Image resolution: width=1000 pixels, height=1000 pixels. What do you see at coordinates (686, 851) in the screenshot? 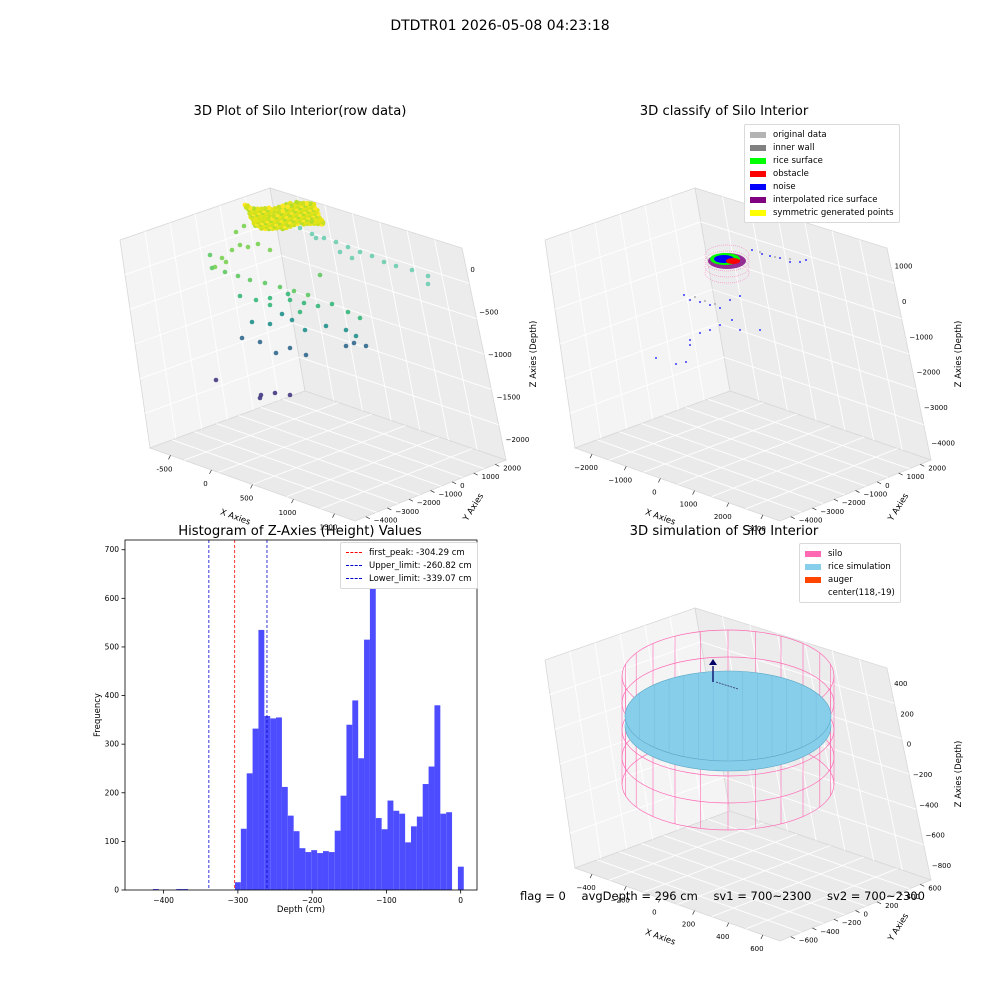
I see `plot4-grid-floor-x` at bounding box center [686, 851].